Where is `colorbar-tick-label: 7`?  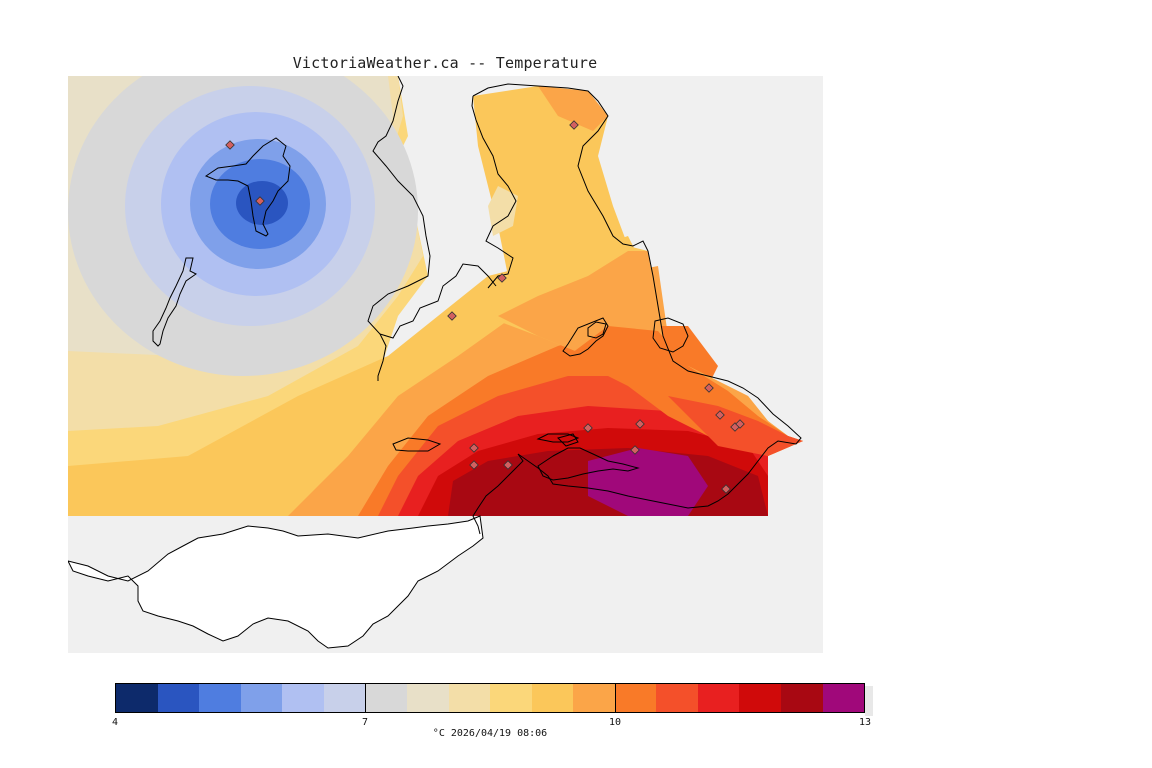 colorbar-tick-label: 7 is located at coordinates (365, 722).